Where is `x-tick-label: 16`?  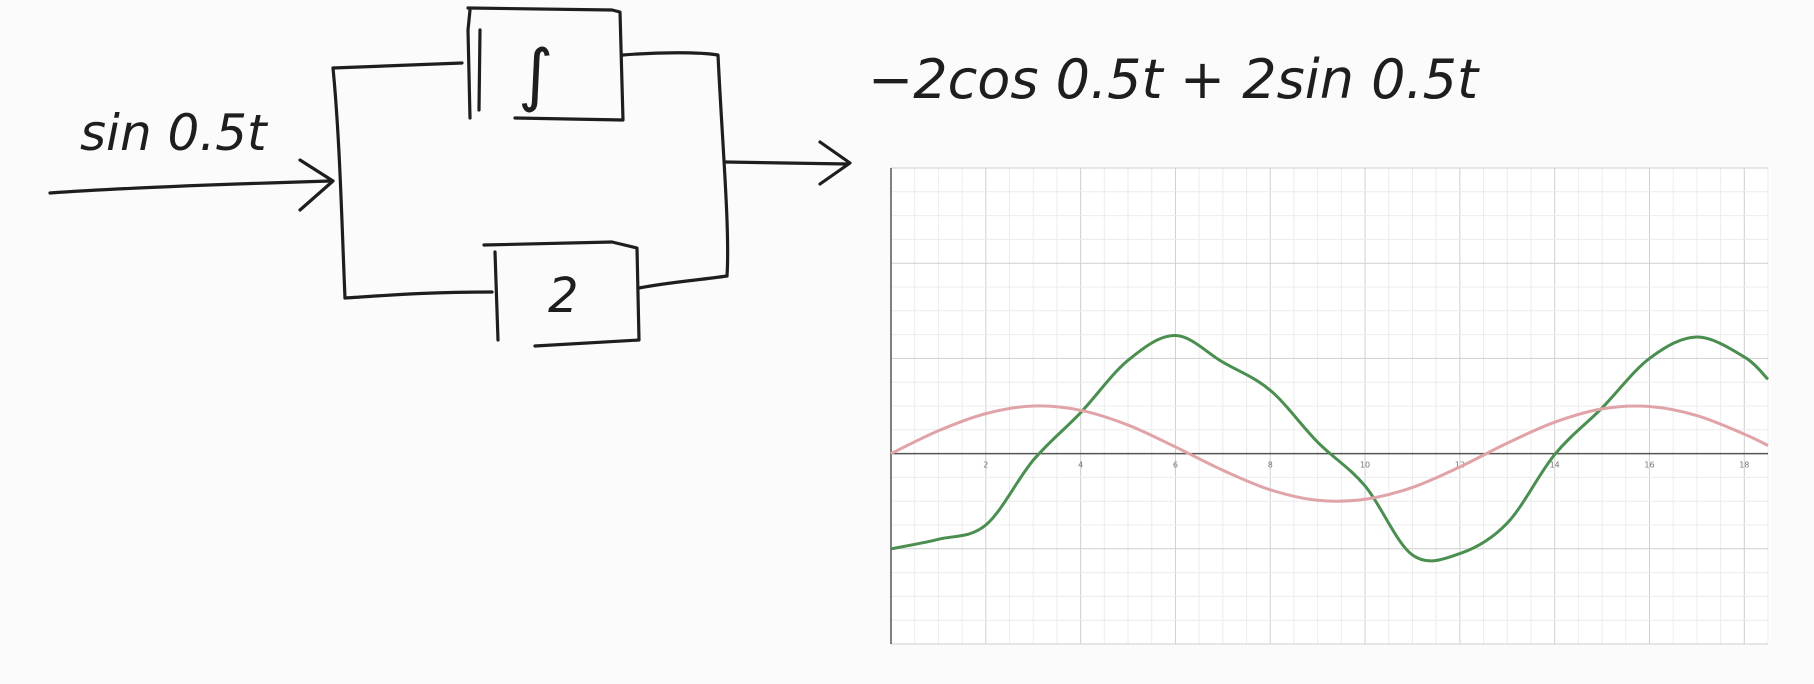 x-tick-label: 16 is located at coordinates (1649, 465).